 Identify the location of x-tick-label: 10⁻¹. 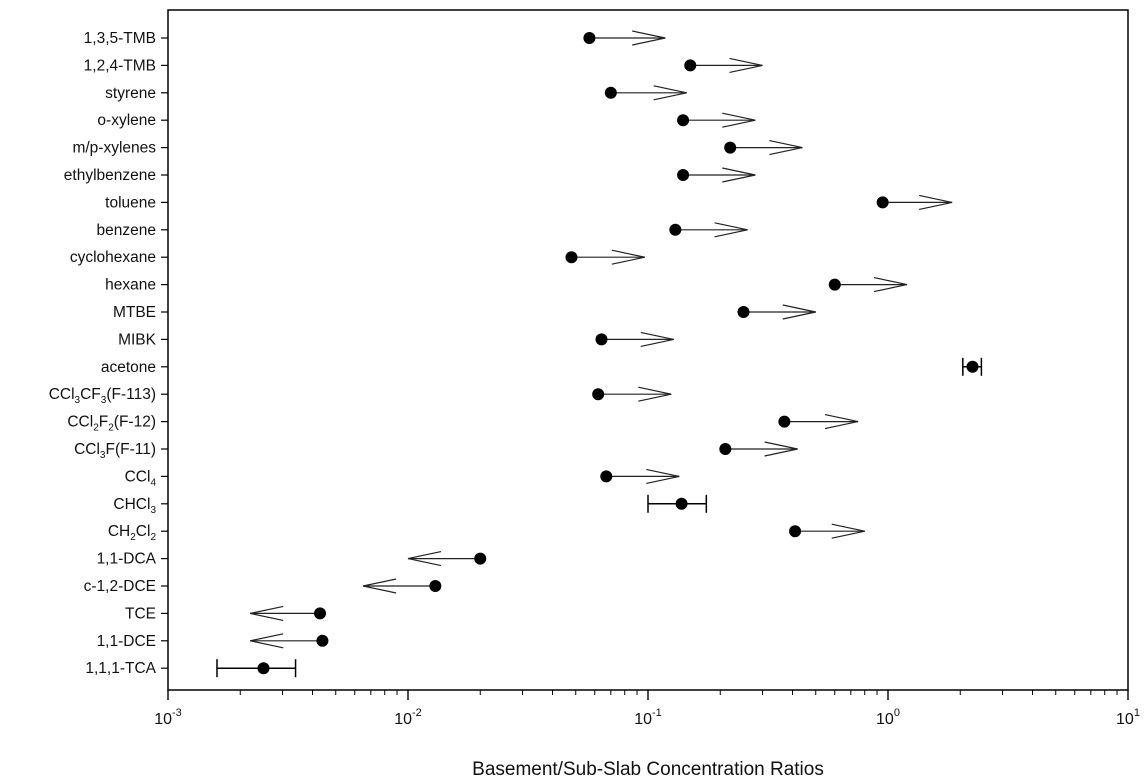
(648, 717).